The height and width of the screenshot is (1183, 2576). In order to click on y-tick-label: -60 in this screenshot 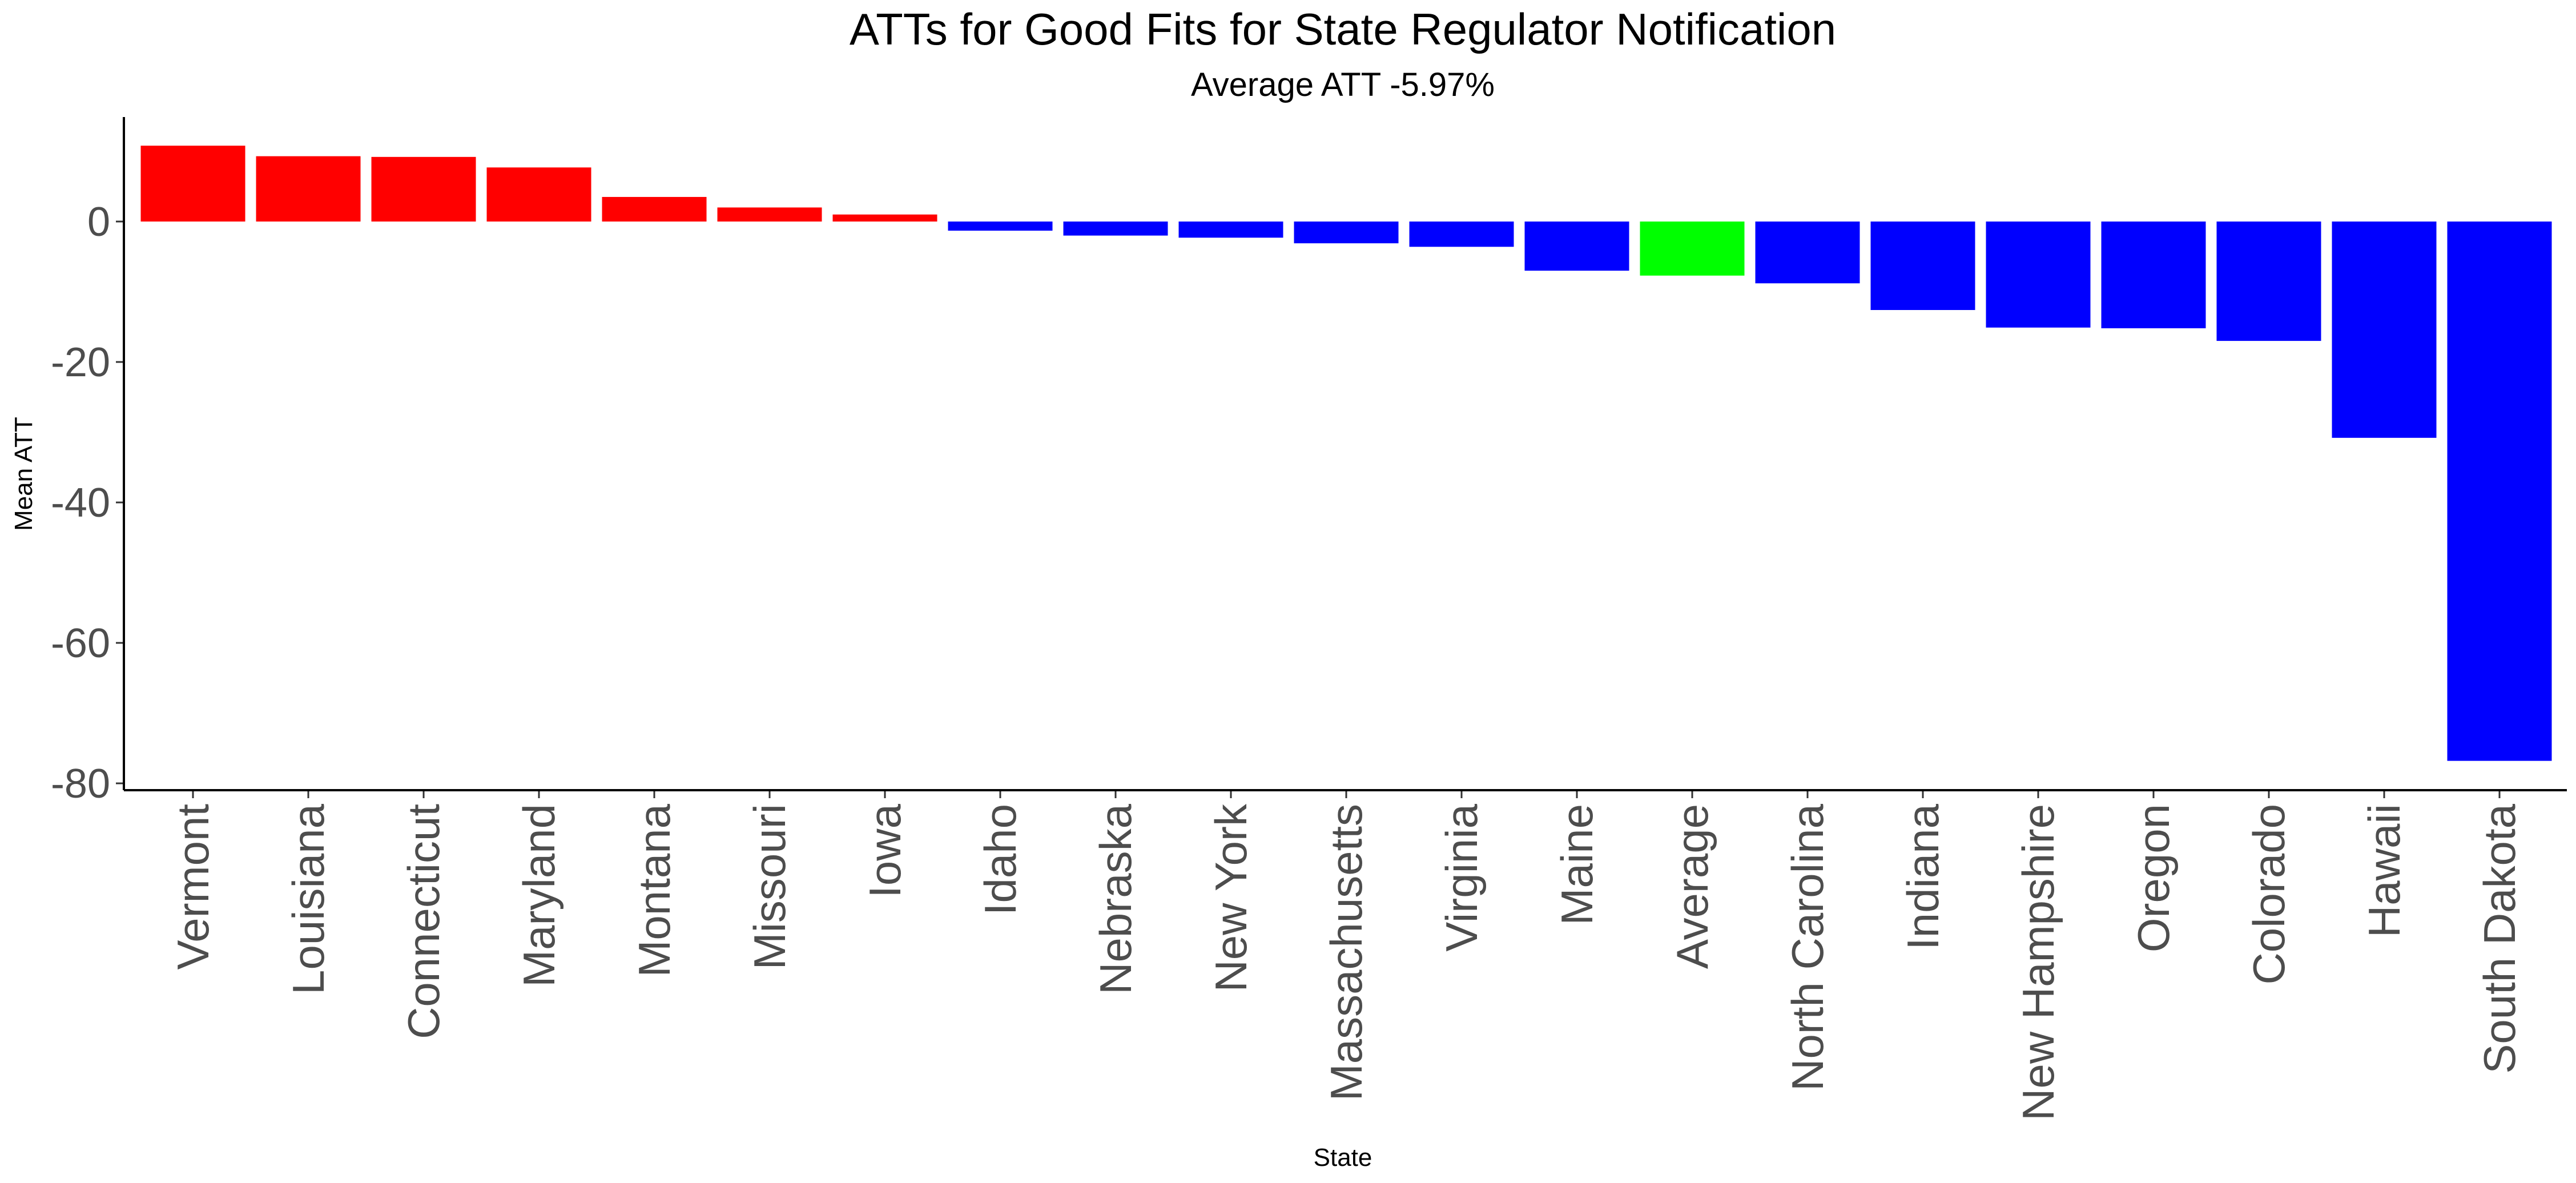, I will do `click(80, 643)`.